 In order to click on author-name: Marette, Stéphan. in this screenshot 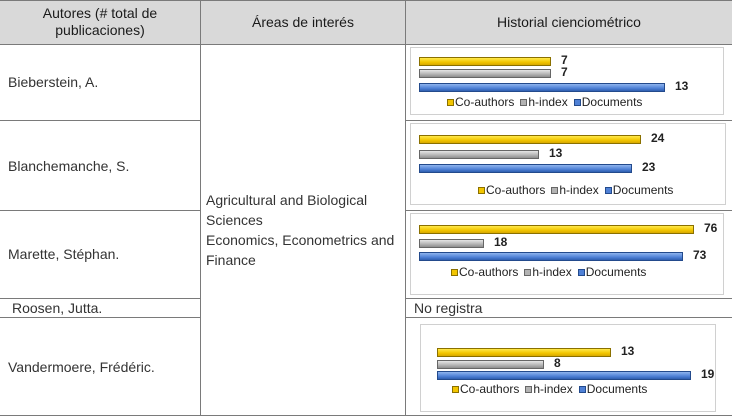, I will do `click(64, 254)`.